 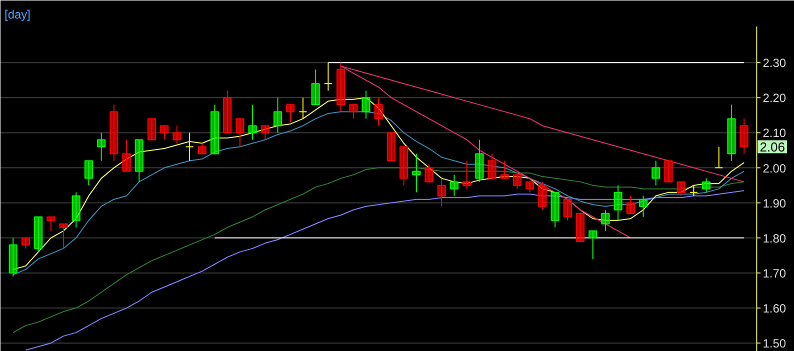 I want to click on y-tick-label: 2.30, so click(x=774, y=63).